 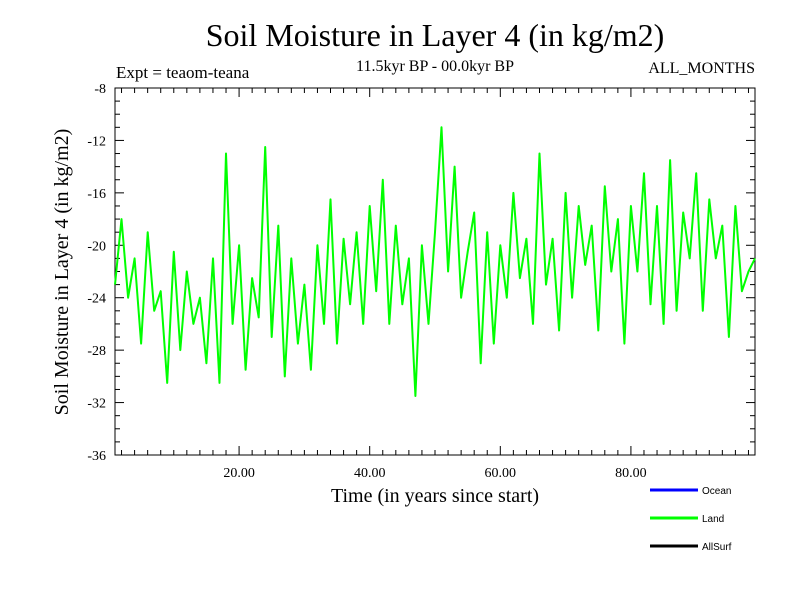 I want to click on y-tick-label: -16, so click(x=96, y=194).